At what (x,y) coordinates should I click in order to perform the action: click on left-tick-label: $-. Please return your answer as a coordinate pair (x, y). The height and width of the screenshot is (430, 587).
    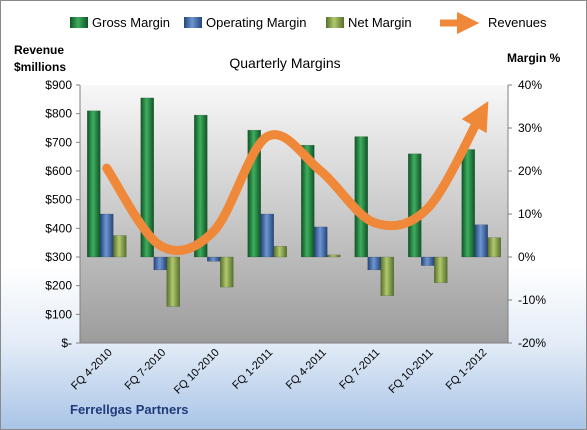
    Looking at the image, I should click on (66, 343).